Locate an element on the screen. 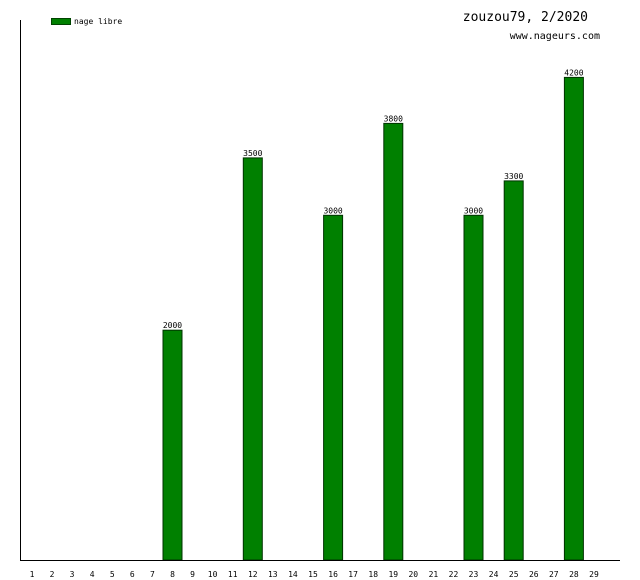 This screenshot has height=580, width=640. x-tick-label: 3 is located at coordinates (72, 574).